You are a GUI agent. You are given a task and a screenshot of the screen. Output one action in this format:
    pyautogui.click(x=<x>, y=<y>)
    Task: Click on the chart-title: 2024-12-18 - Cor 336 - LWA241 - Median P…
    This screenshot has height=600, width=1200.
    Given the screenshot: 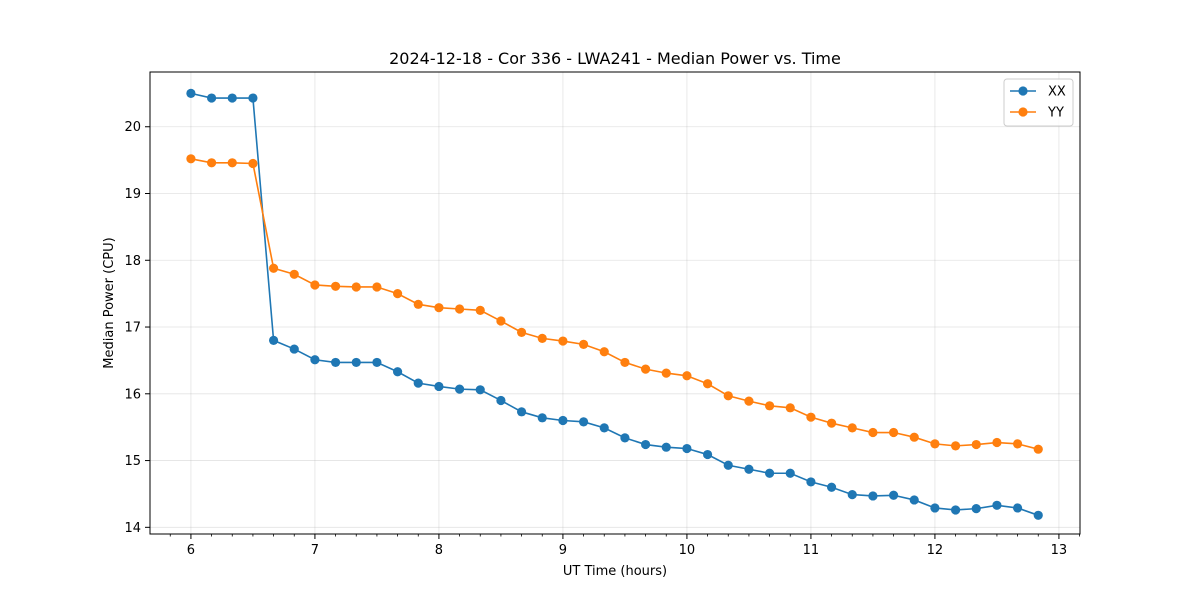 What is the action you would take?
    pyautogui.click(x=615, y=58)
    